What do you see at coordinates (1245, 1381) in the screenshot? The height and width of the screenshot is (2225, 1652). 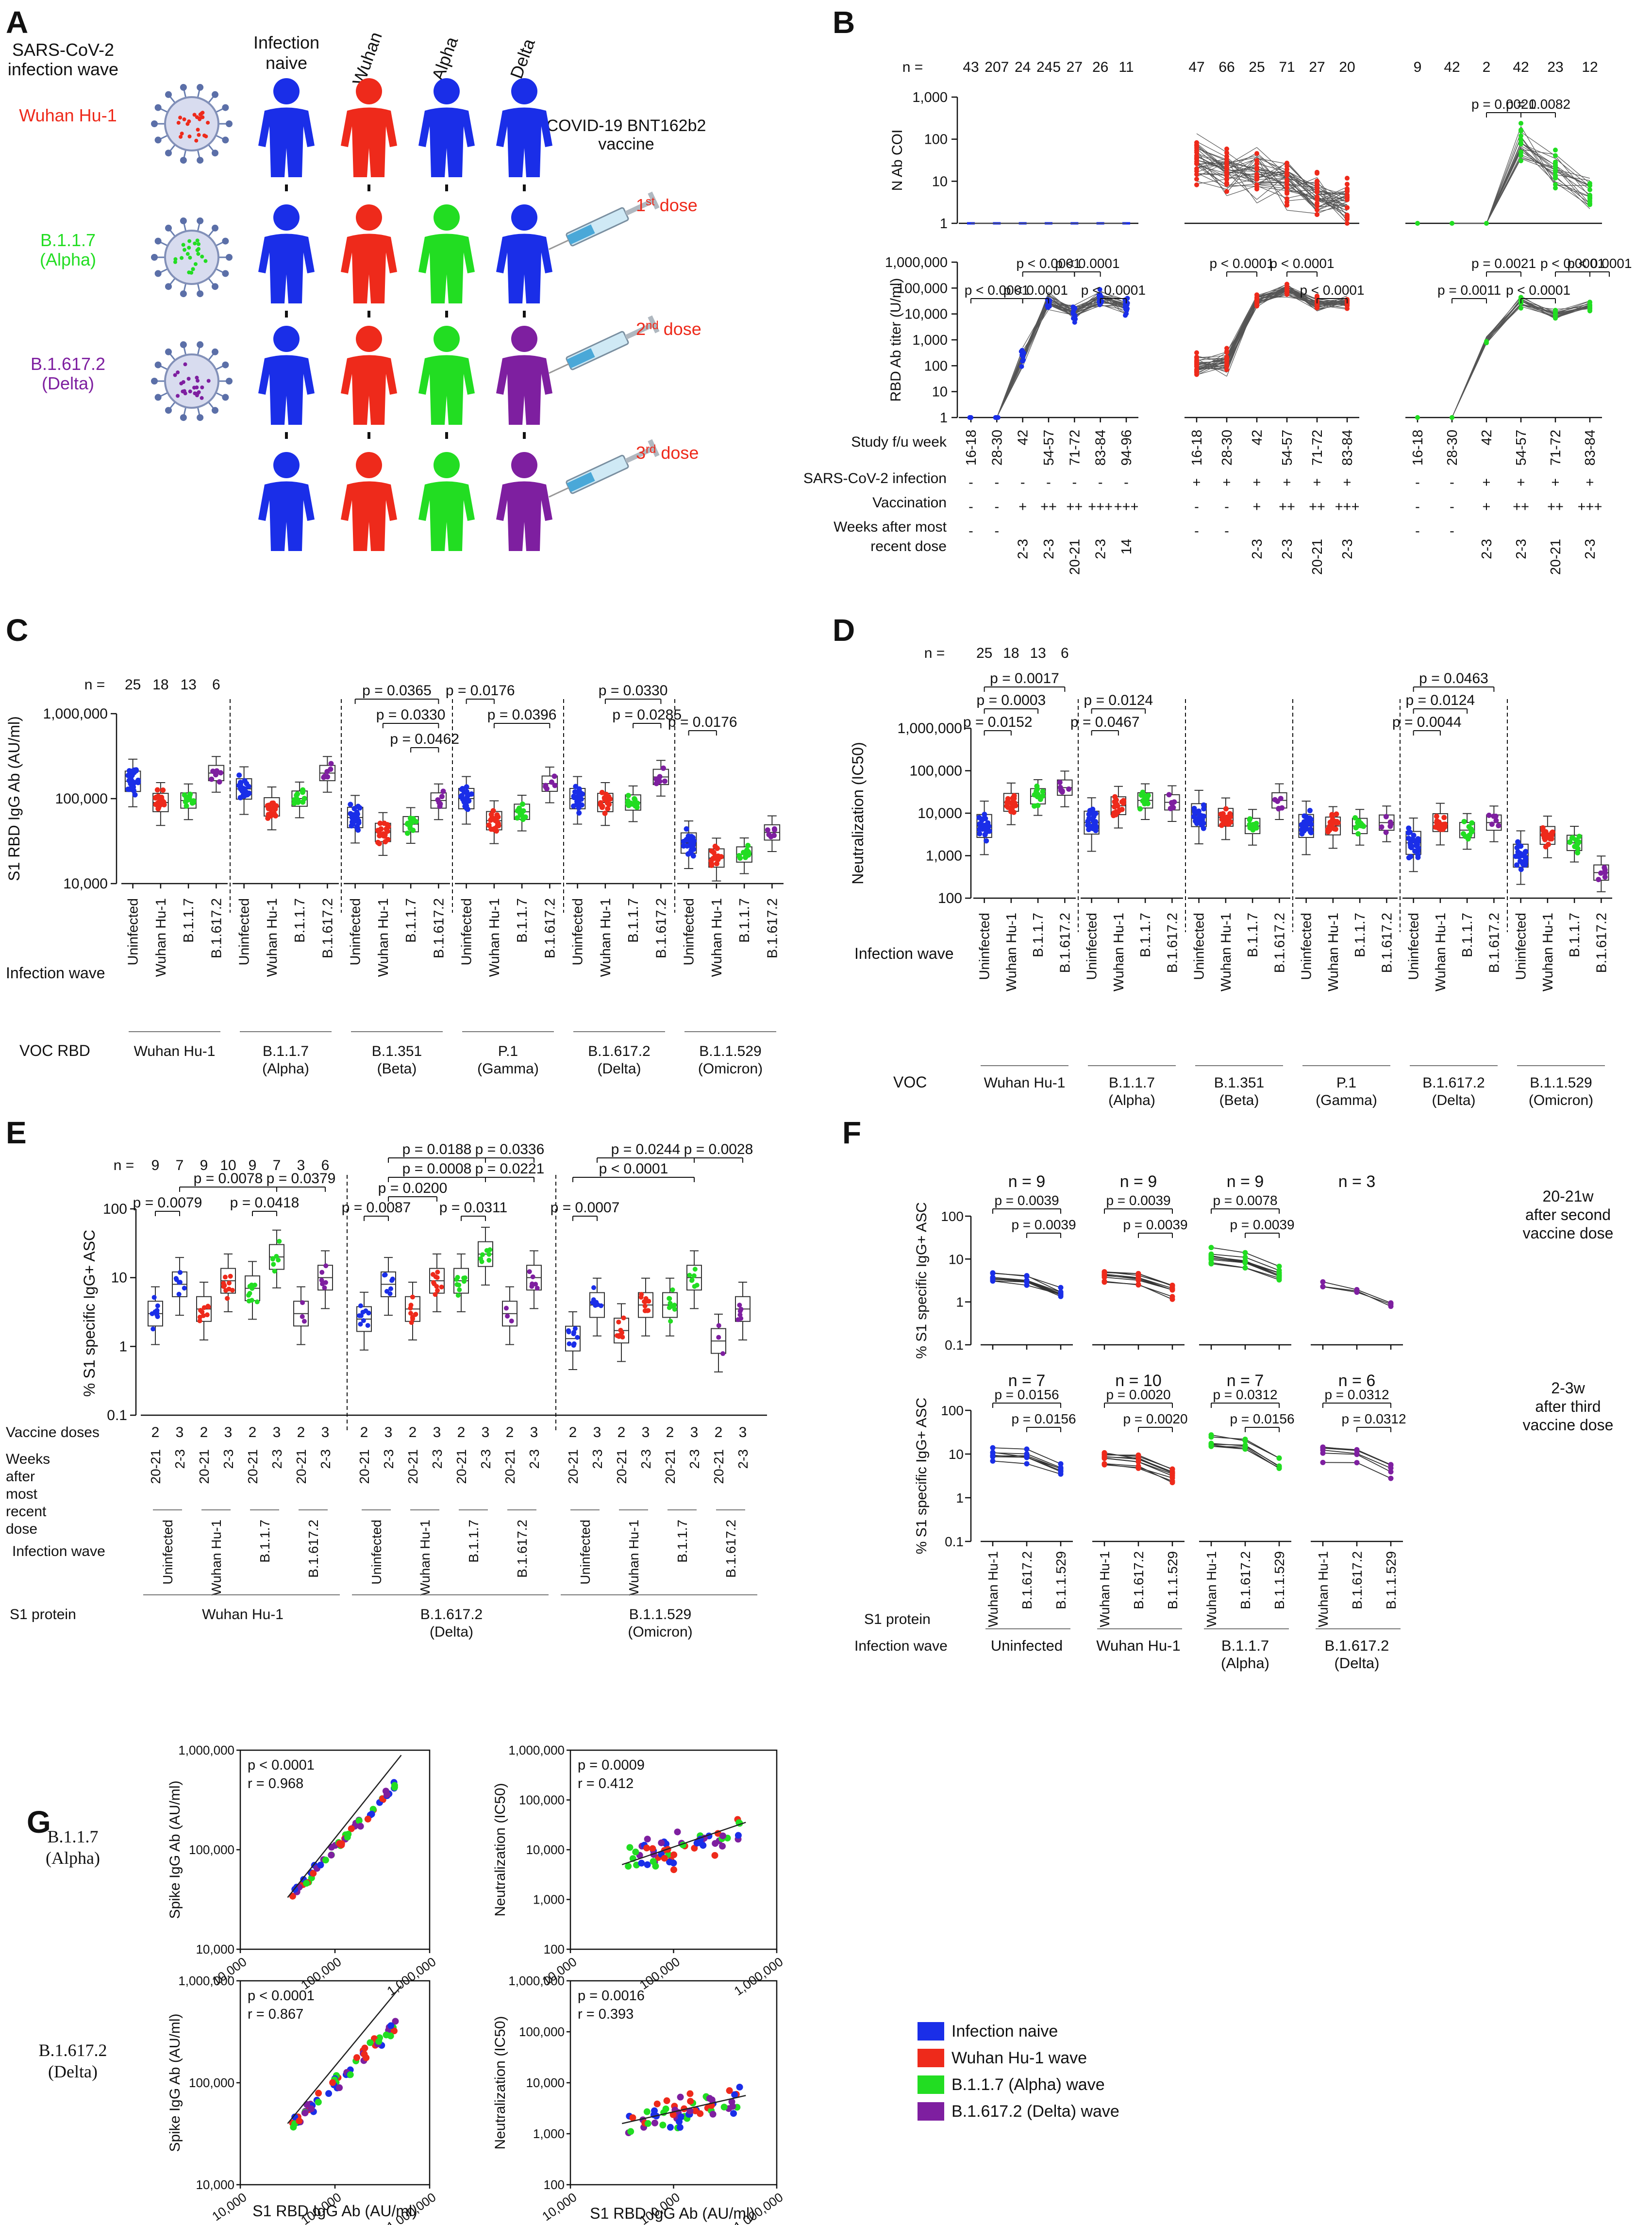 I see `n-count: n = 7` at bounding box center [1245, 1381].